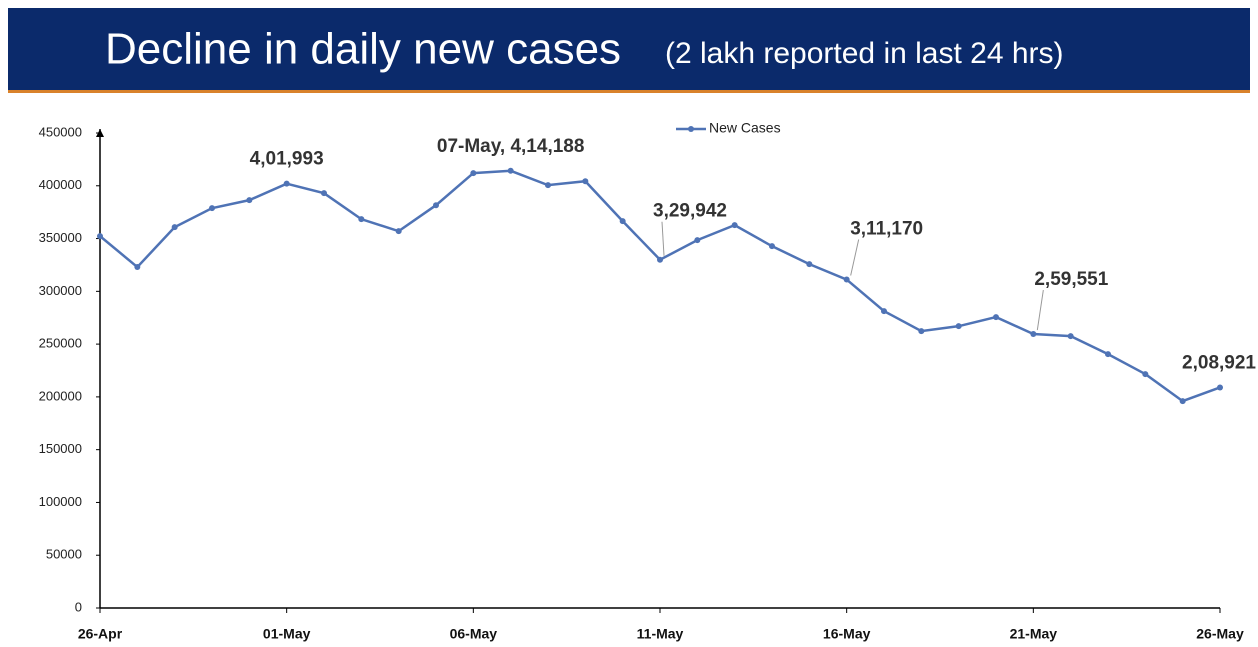 The width and height of the screenshot is (1258, 647). Describe the element at coordinates (691, 129) in the screenshot. I see `legend-marker` at that location.